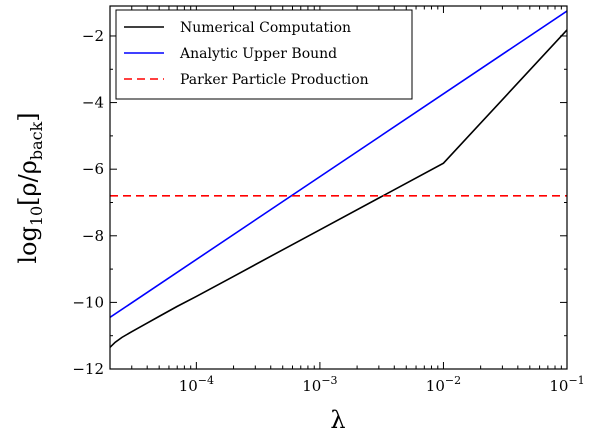 The height and width of the screenshot is (437, 608). I want to click on y-axis-label-log: log, so click(28, 245).